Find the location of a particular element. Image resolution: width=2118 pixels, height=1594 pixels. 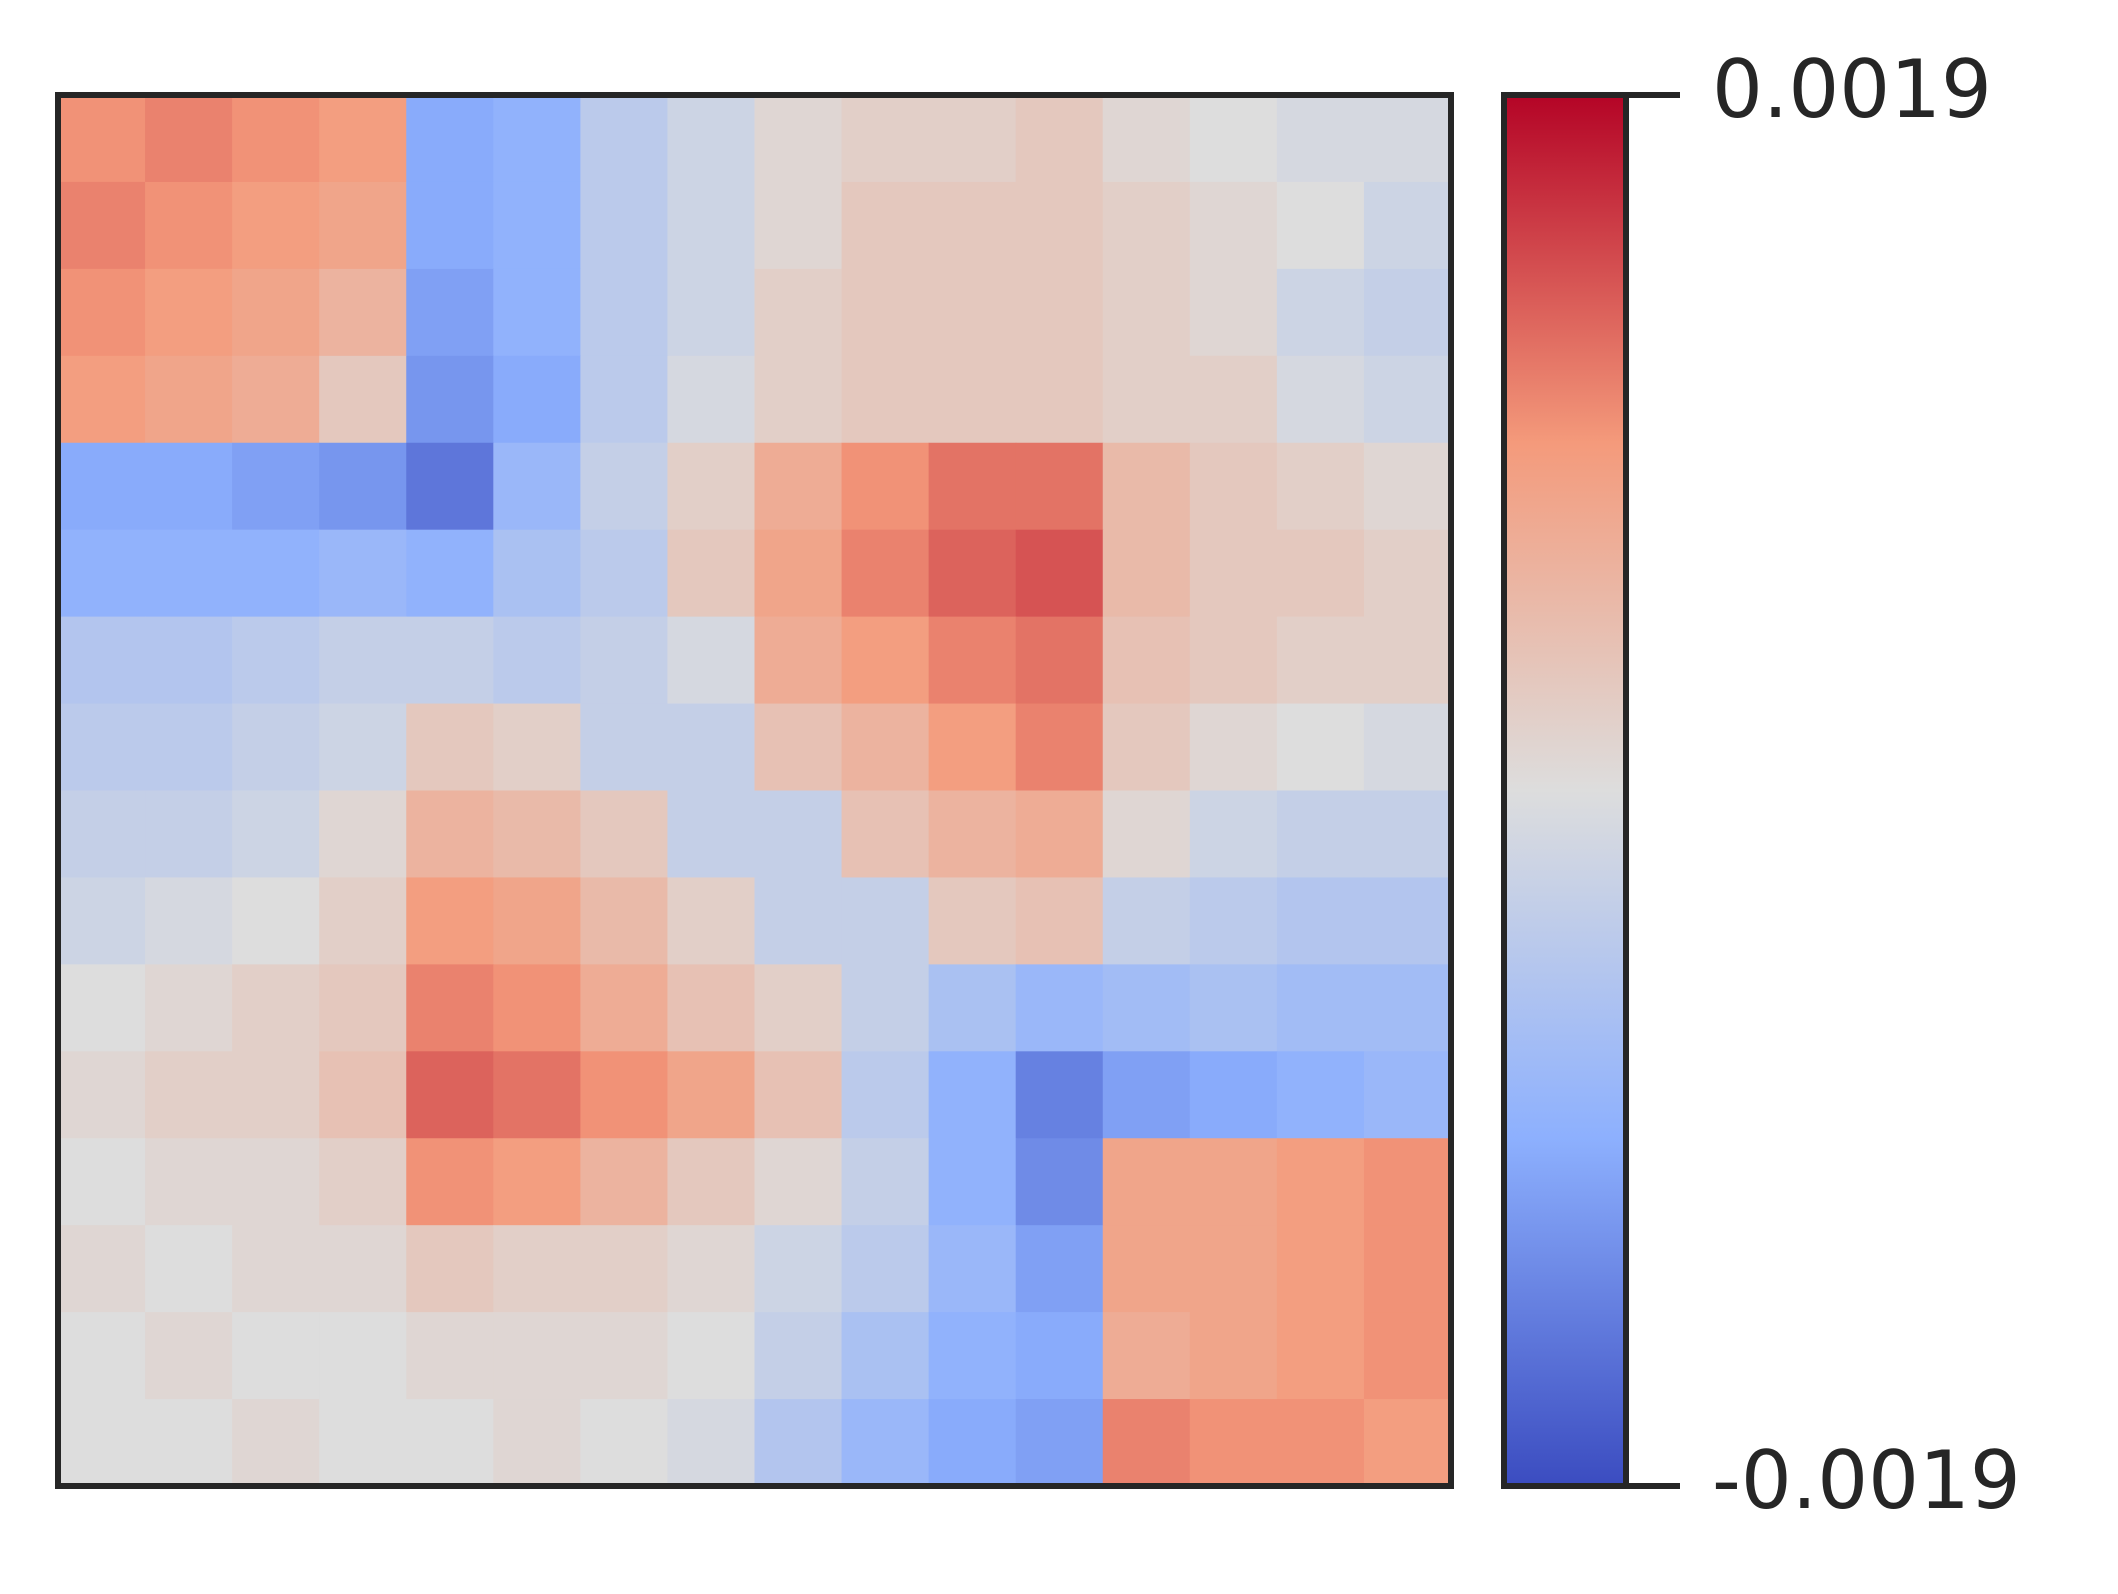

colorbar-tick-label: 0.0019 is located at coordinates (1852, 89).